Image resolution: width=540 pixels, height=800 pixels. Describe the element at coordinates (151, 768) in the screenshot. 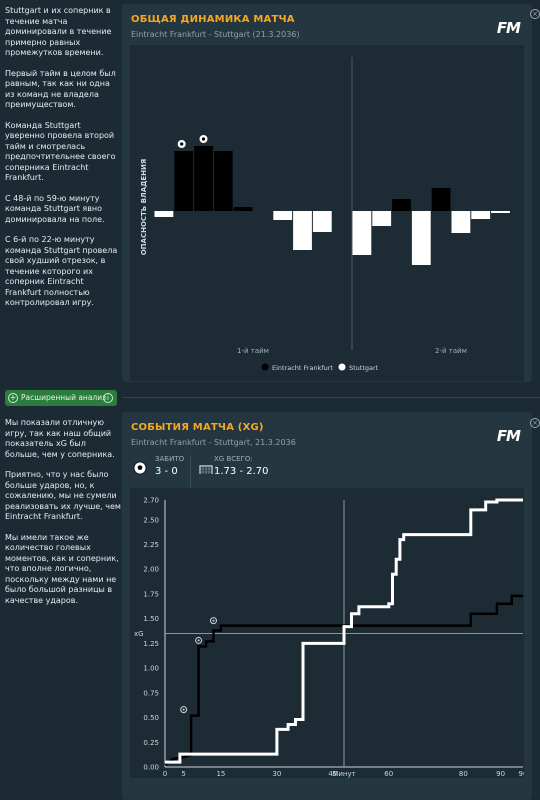

I see `y-tick-label: 0.00` at that location.